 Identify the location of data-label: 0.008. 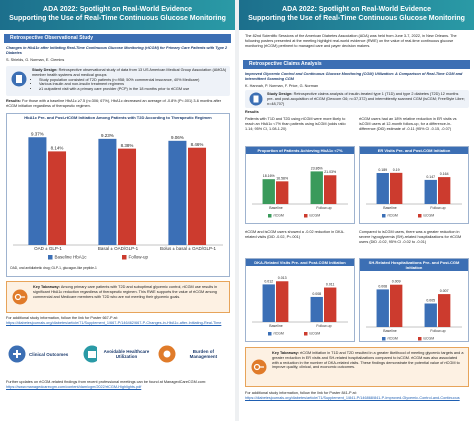
(316, 294).